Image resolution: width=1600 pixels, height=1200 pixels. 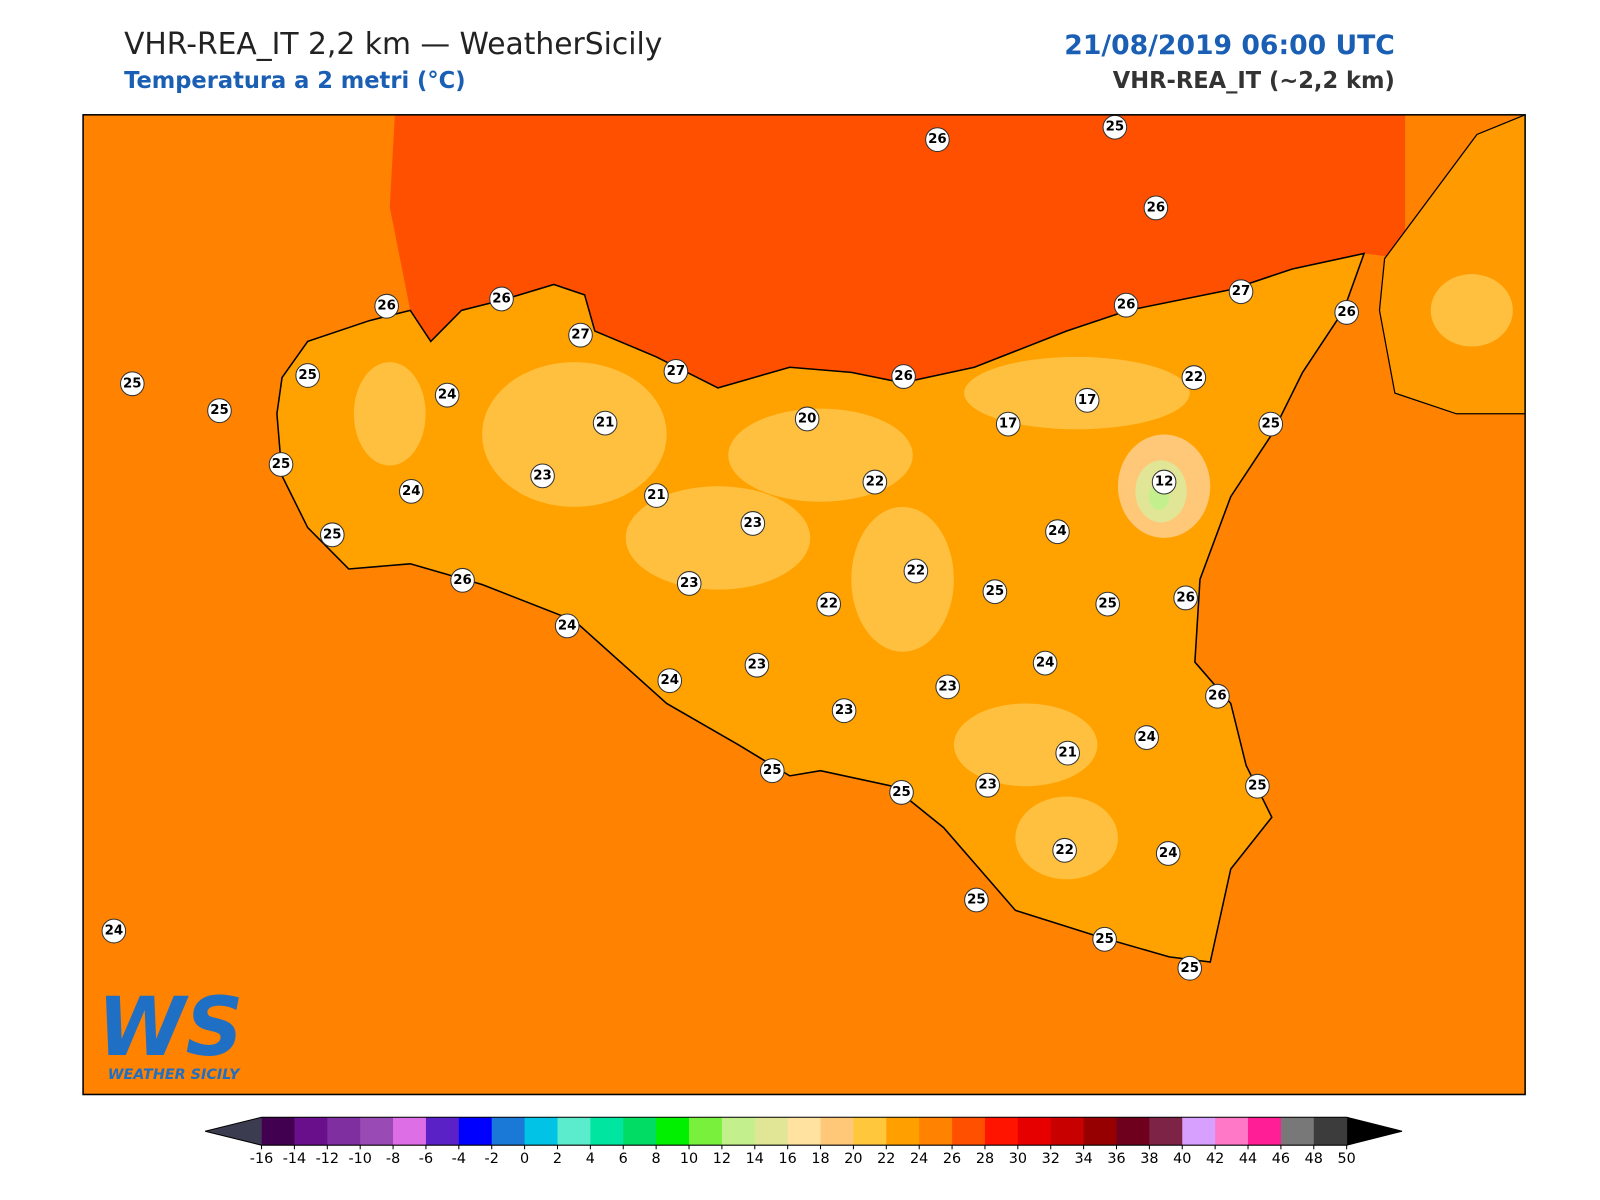 What do you see at coordinates (853, 1159) in the screenshot?
I see `colorbar-tick-label: 20` at bounding box center [853, 1159].